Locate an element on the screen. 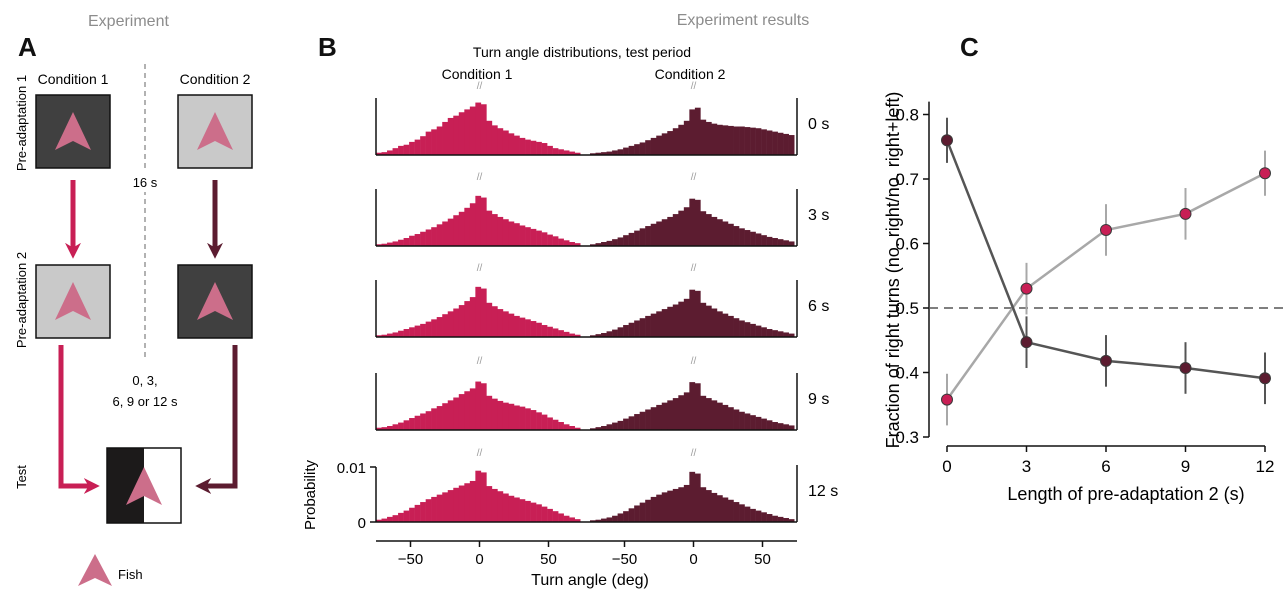 The height and width of the screenshot is (593, 1286). y-tick-label-bottom: 0 is located at coordinates (362, 523).